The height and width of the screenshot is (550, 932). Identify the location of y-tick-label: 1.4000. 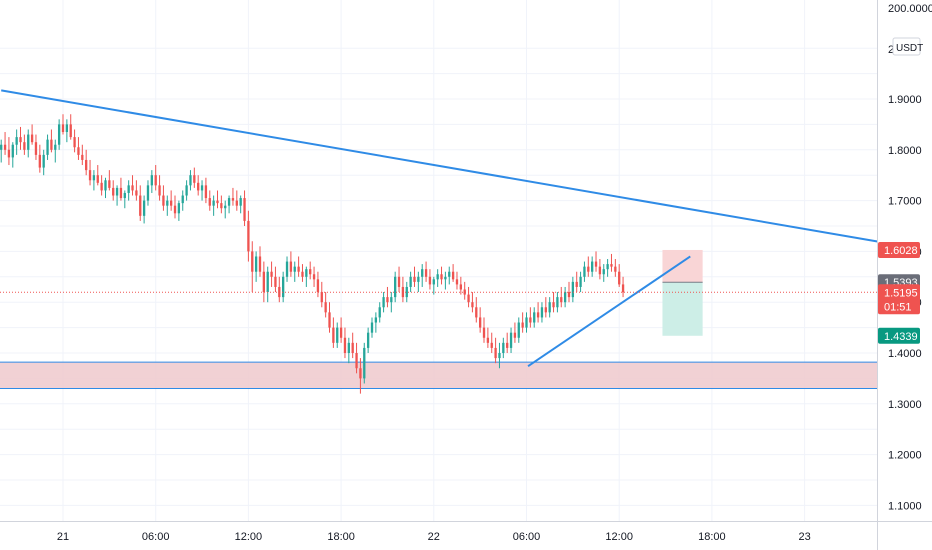
(905, 354).